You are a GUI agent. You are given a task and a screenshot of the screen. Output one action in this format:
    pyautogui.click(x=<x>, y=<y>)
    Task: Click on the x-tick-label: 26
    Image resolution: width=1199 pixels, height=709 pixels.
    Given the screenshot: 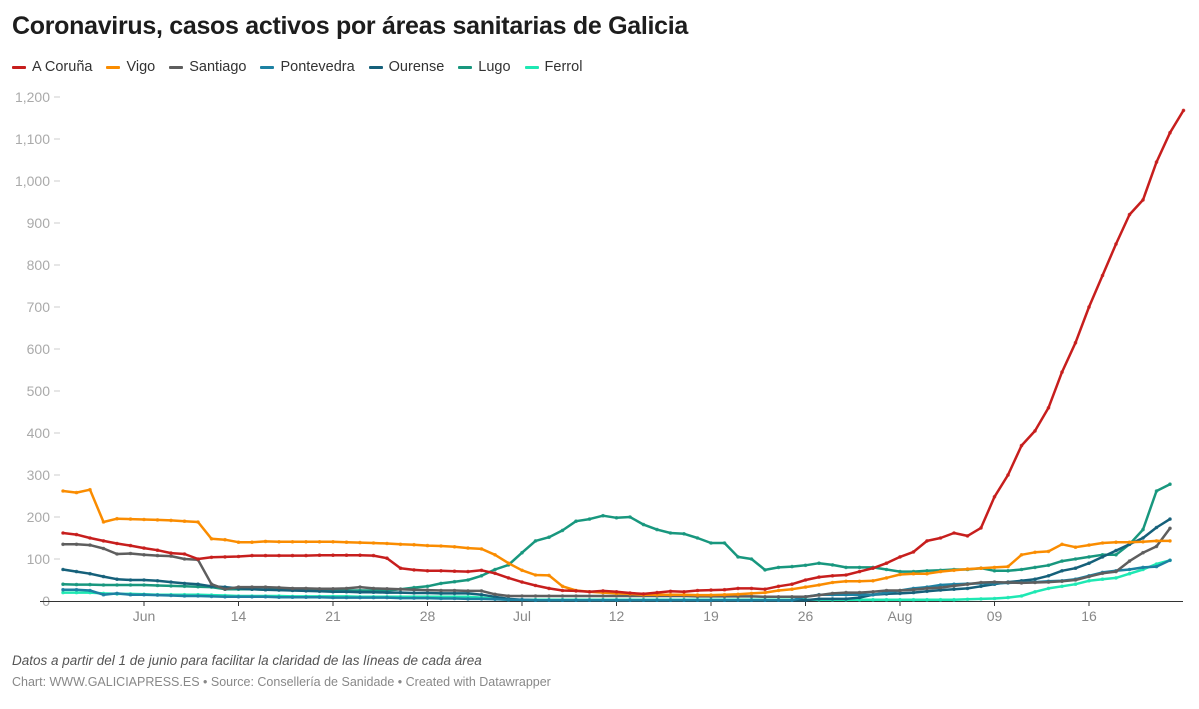 What is the action you would take?
    pyautogui.click(x=806, y=616)
    